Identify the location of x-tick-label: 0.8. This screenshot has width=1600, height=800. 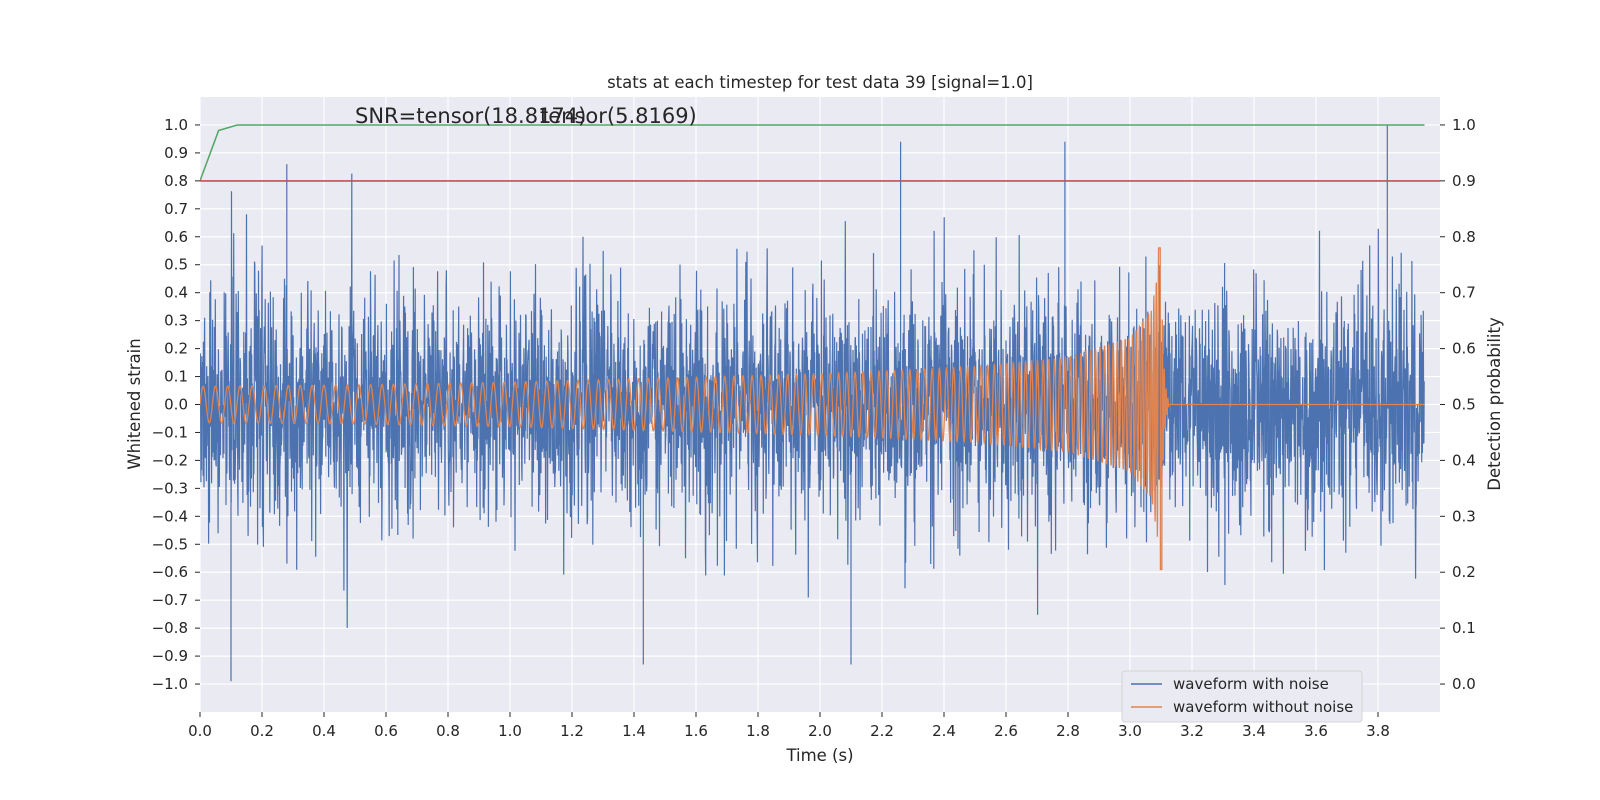
(448, 731).